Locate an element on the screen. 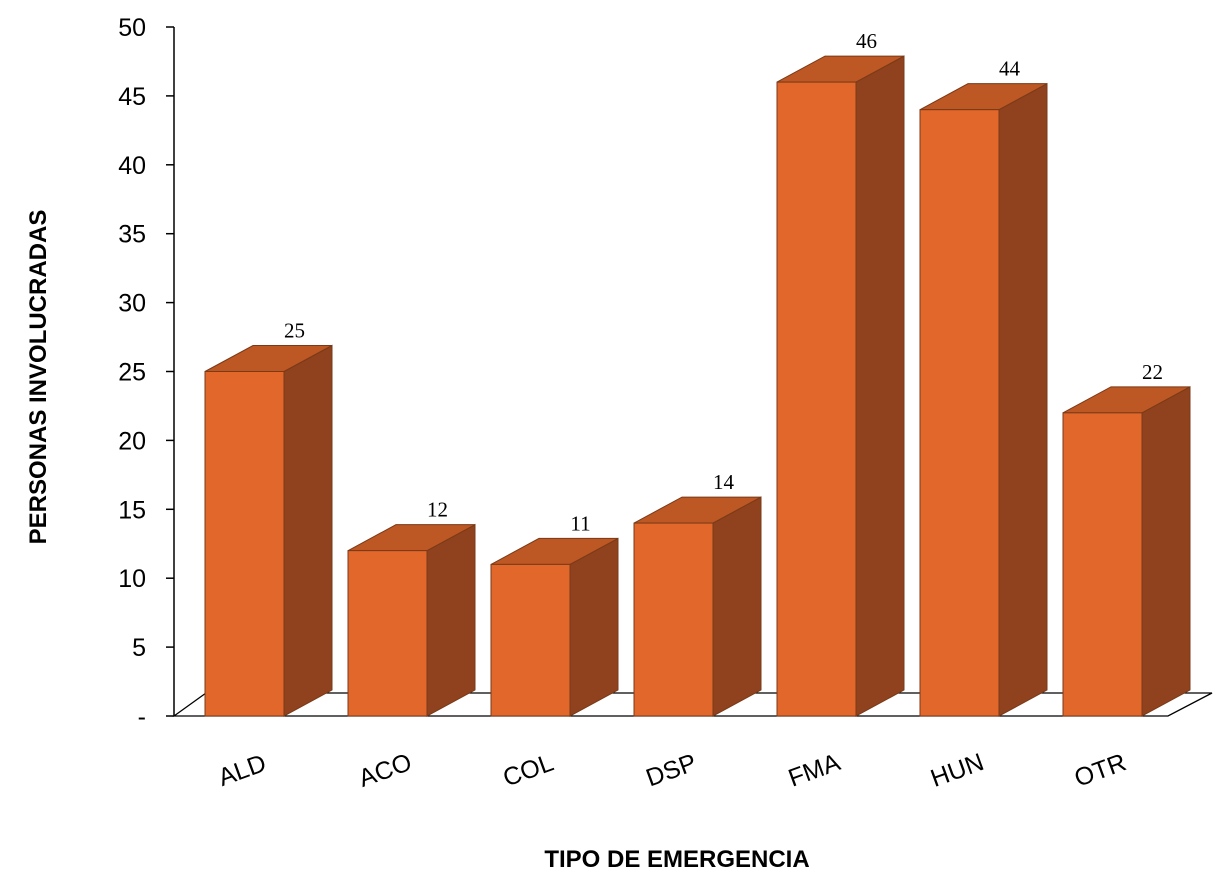  y-tick-label: 45 is located at coordinates (132, 97).